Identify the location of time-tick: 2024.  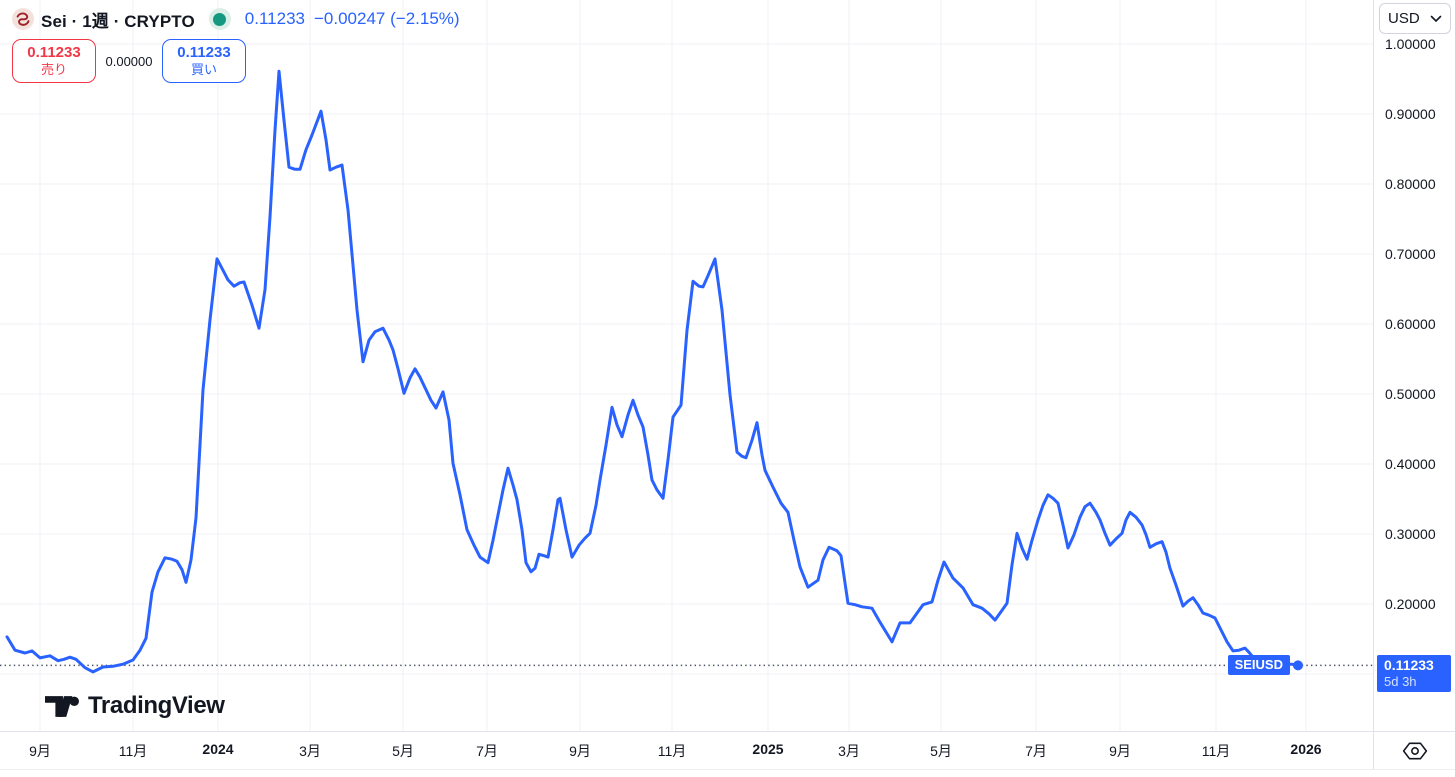
(218, 749).